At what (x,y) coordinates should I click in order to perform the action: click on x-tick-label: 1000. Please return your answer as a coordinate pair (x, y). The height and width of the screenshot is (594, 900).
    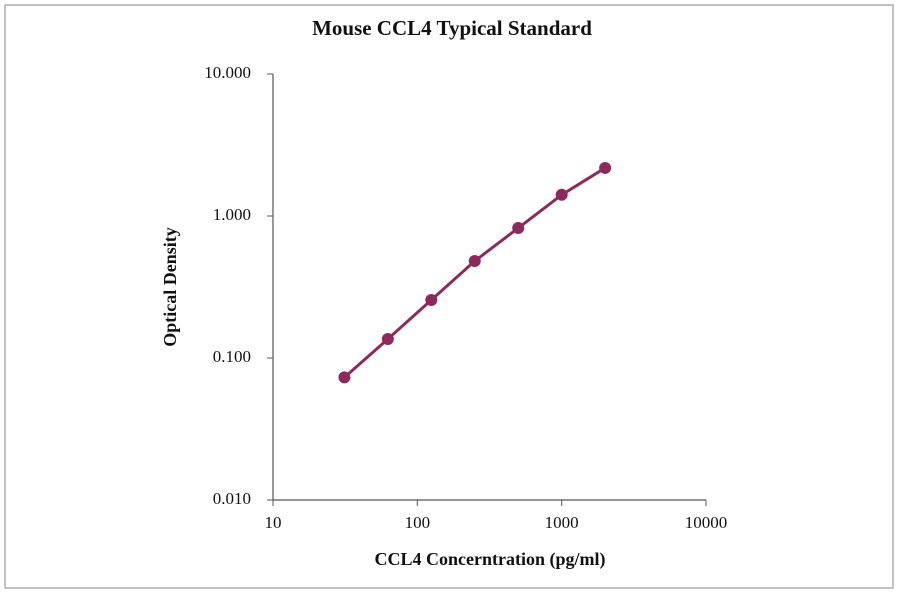
    Looking at the image, I should click on (562, 522).